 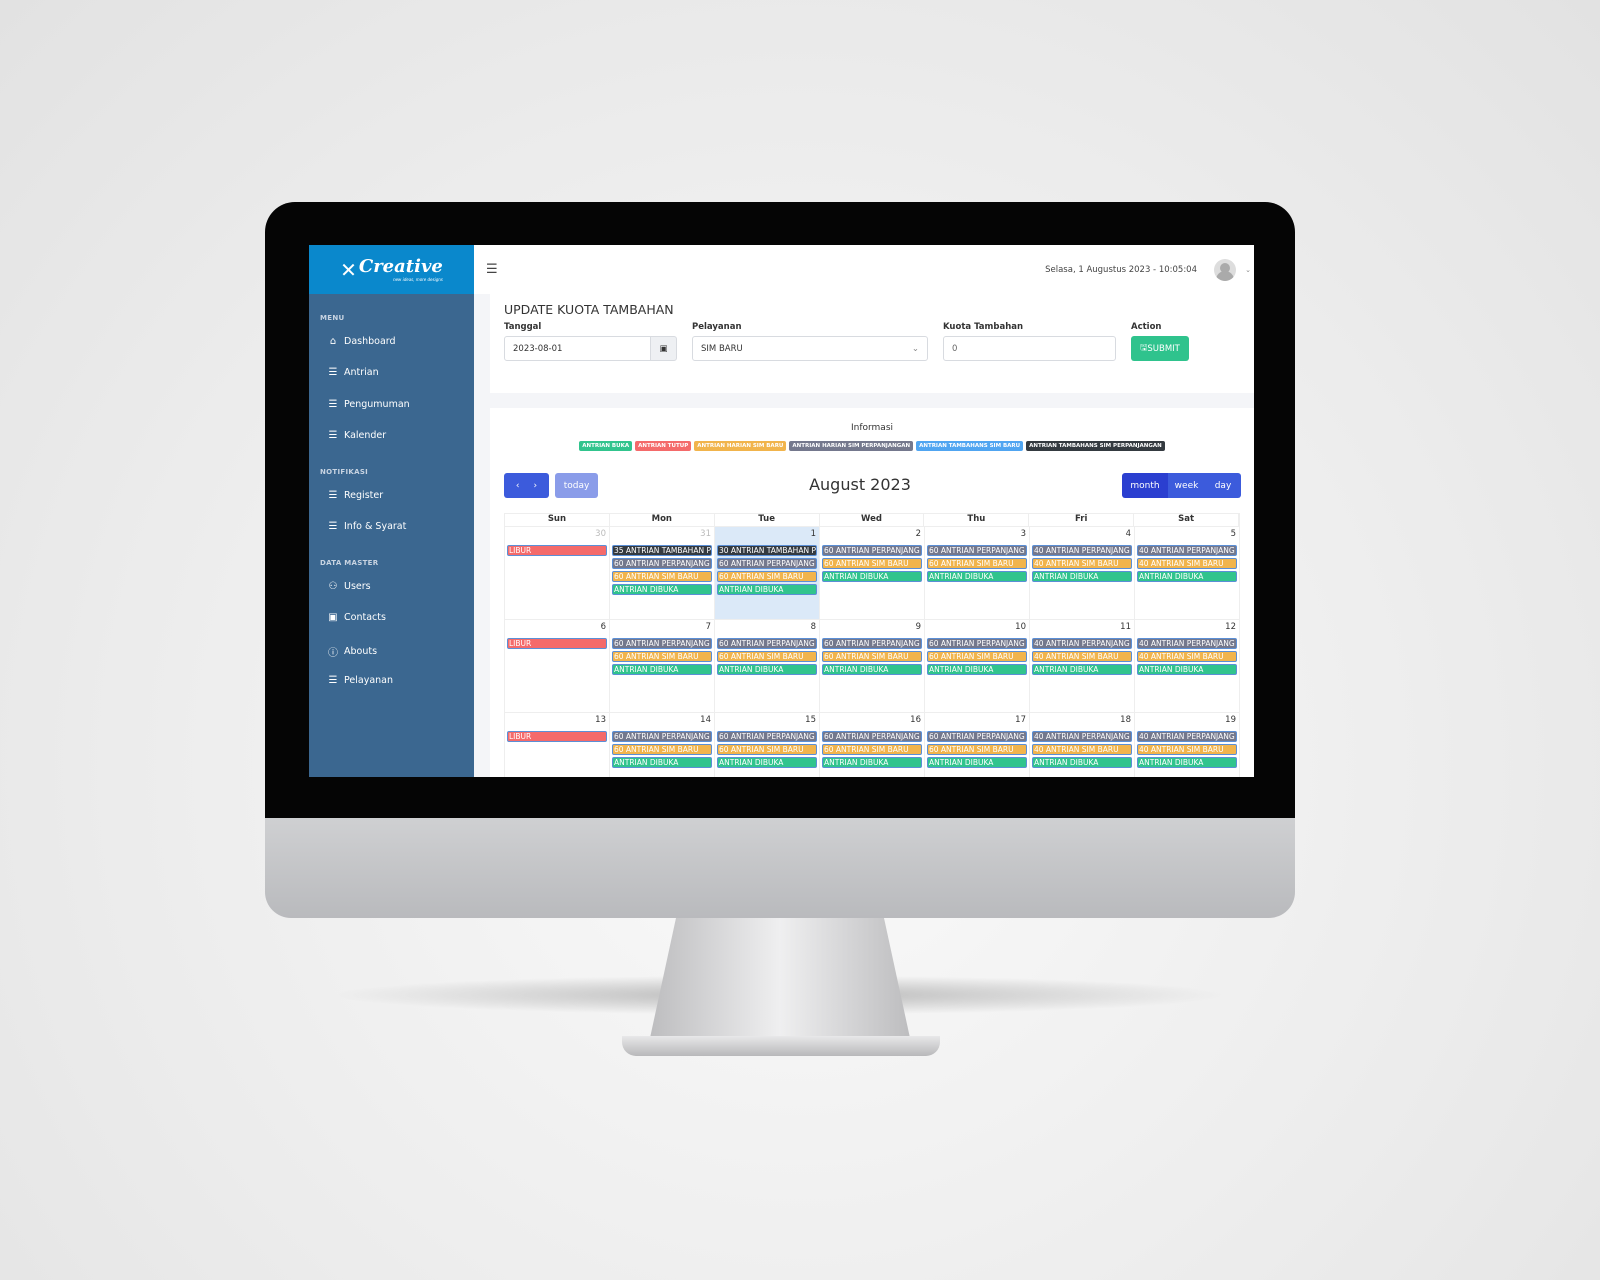 I want to click on day-number: 12, so click(x=1230, y=627).